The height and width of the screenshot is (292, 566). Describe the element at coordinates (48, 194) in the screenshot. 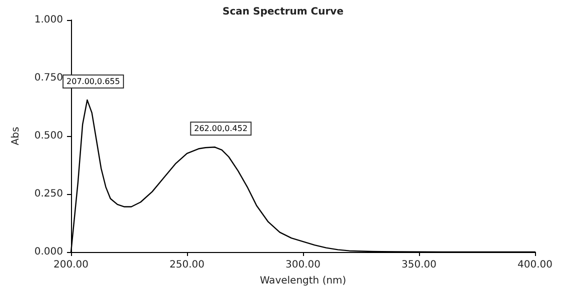

I see `y-tick-label: 0.250` at that location.